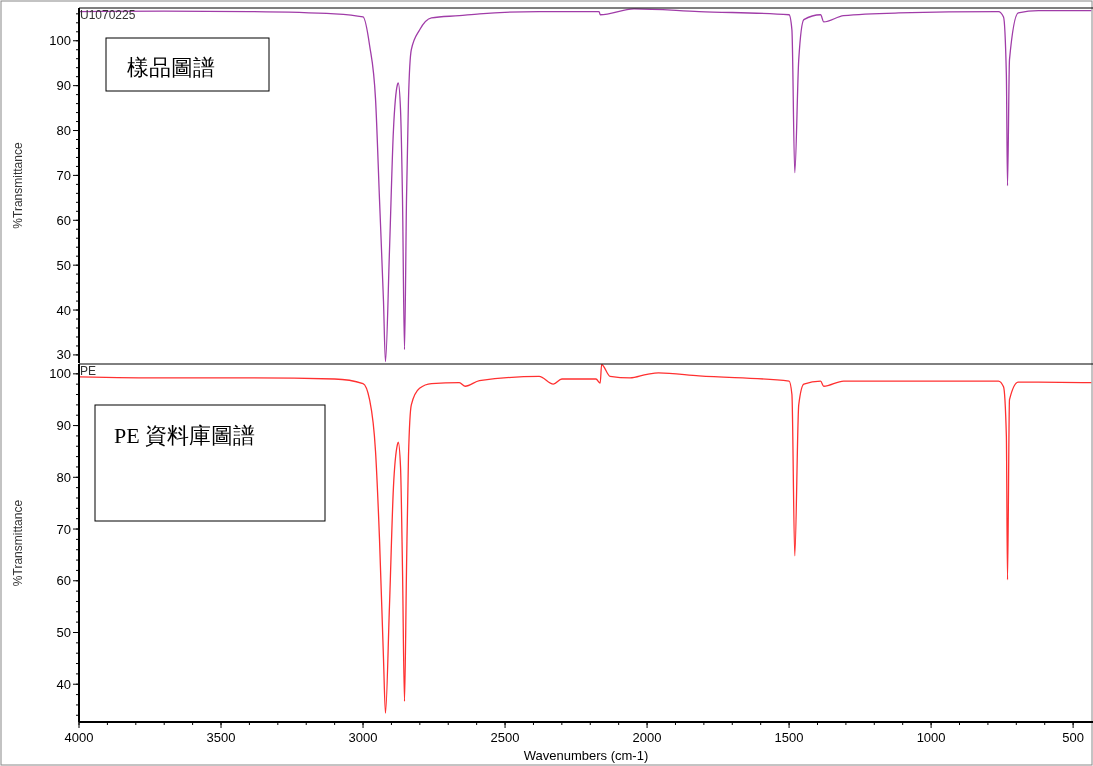 The height and width of the screenshot is (766, 1093). What do you see at coordinates (647, 737) in the screenshot?
I see `x-tick-label: 2000` at bounding box center [647, 737].